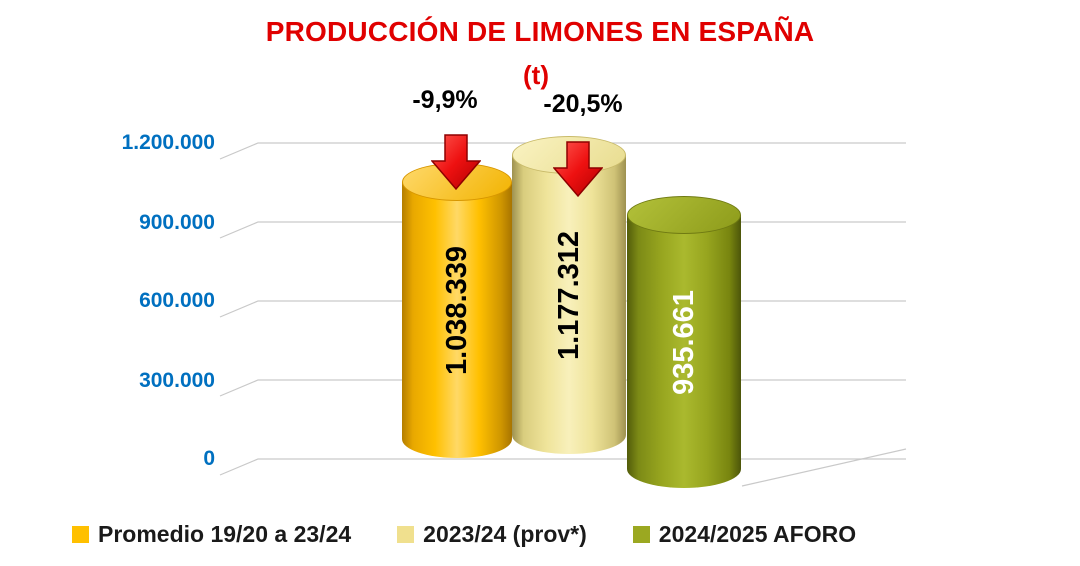 The width and height of the screenshot is (1080, 566). What do you see at coordinates (168, 142) in the screenshot?
I see `y-axis-tick: 1.200.000` at bounding box center [168, 142].